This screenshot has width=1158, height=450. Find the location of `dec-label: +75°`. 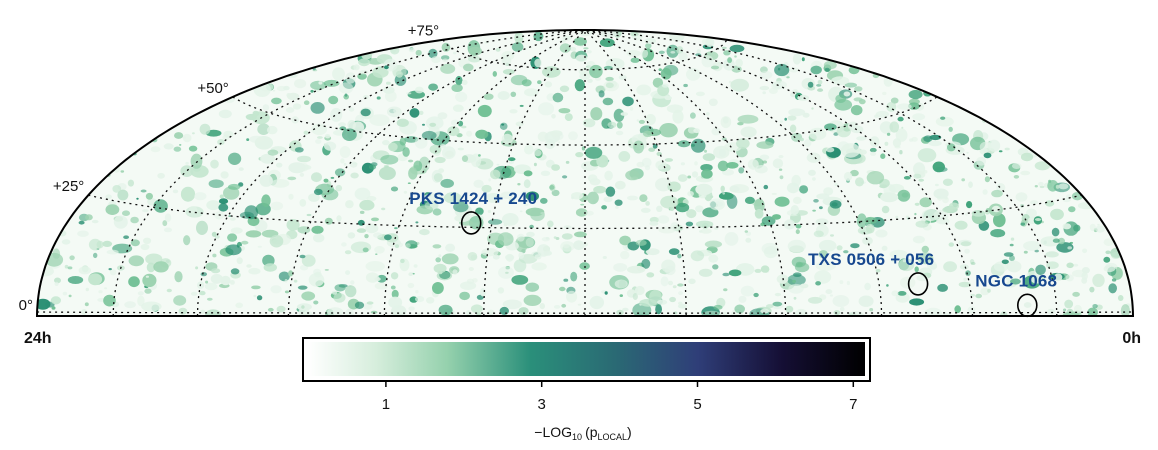

dec-label: +75° is located at coordinates (423, 31).